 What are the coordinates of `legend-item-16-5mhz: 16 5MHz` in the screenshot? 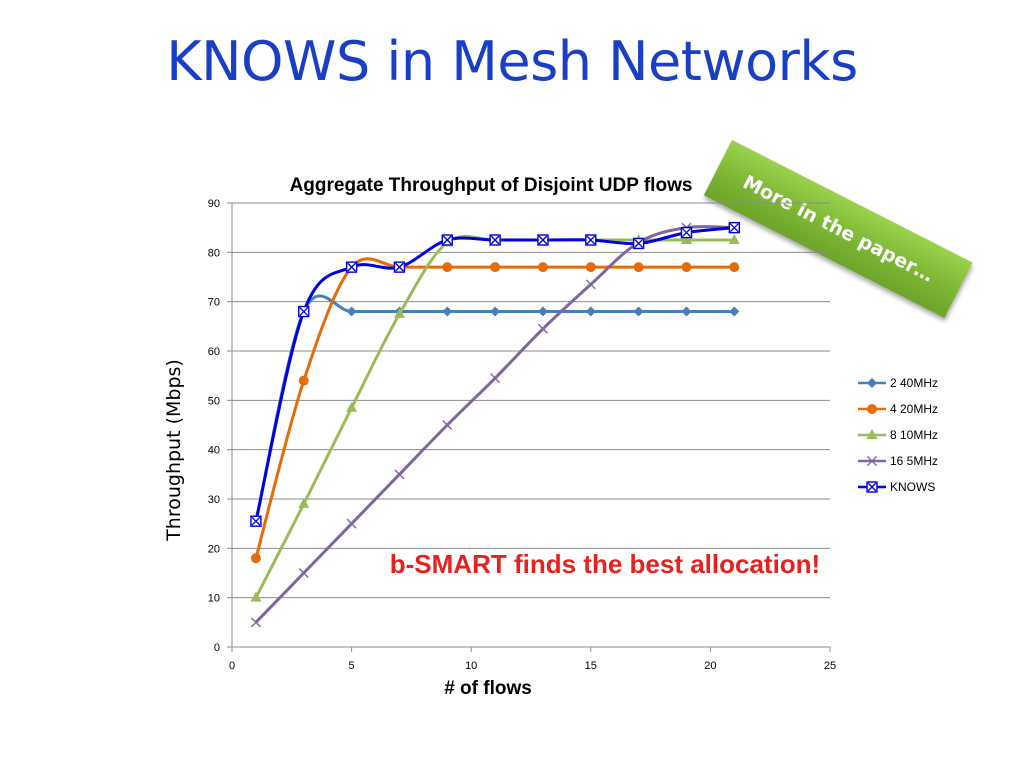 It's located at (898, 461).